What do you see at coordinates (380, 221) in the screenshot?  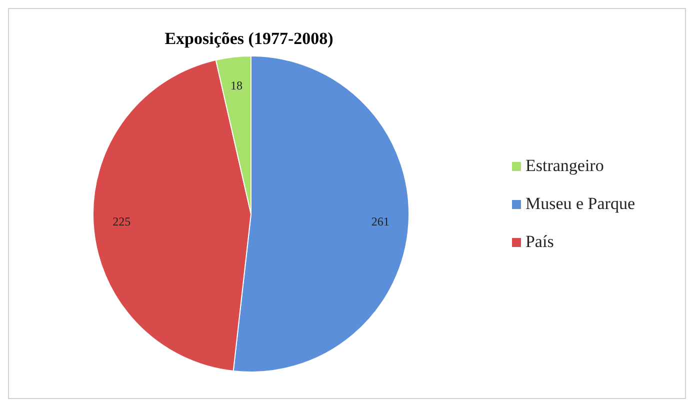 I see `data-label: 261` at bounding box center [380, 221].